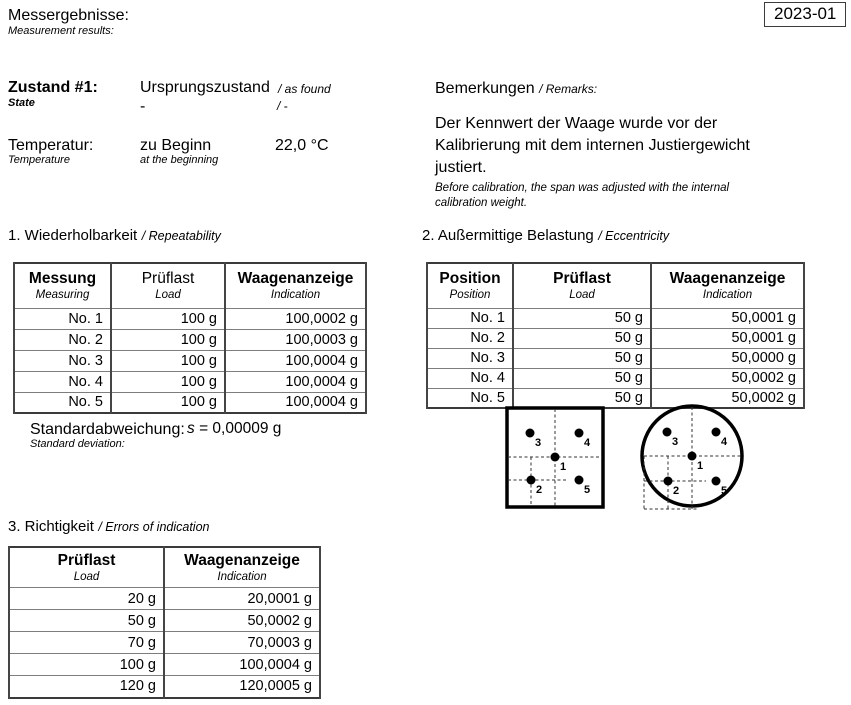  I want to click on section-title-errors: 3. Richtigkeit / Errors of indication, so click(109, 527).